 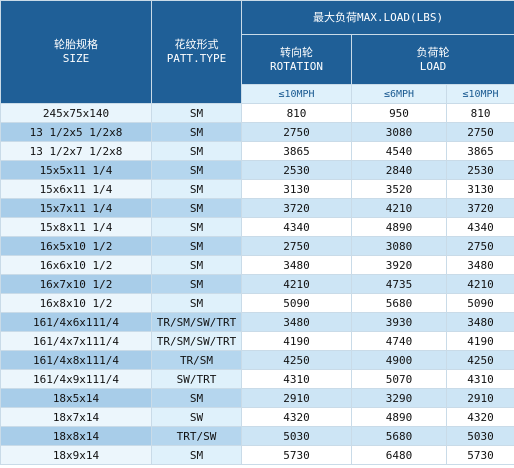 I want to click on size-cell: 15x5x11 1/4, so click(x=76, y=170).